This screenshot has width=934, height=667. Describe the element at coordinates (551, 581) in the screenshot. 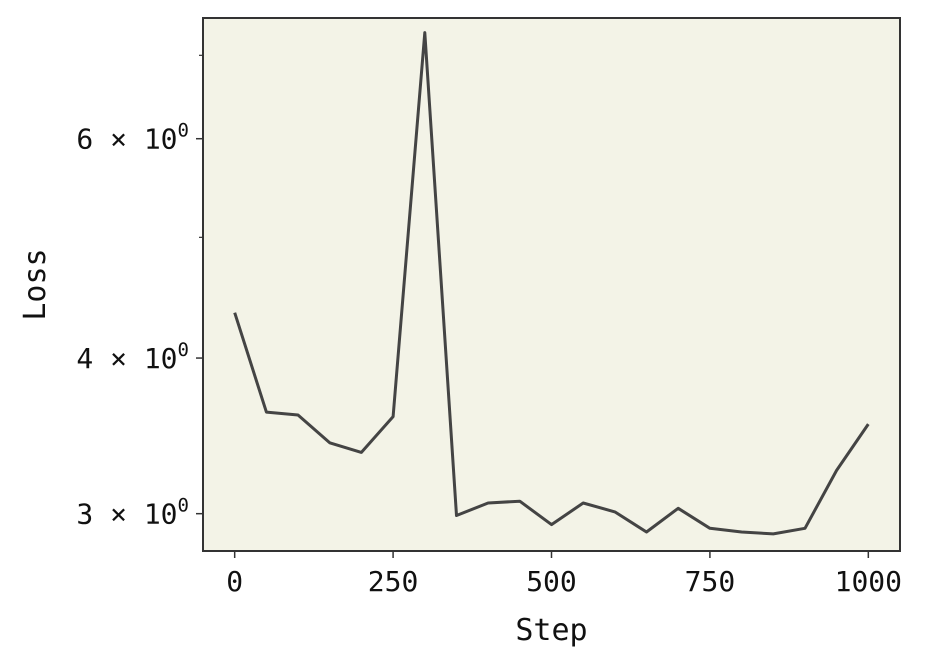

I see `x-tick-label: 500` at that location.